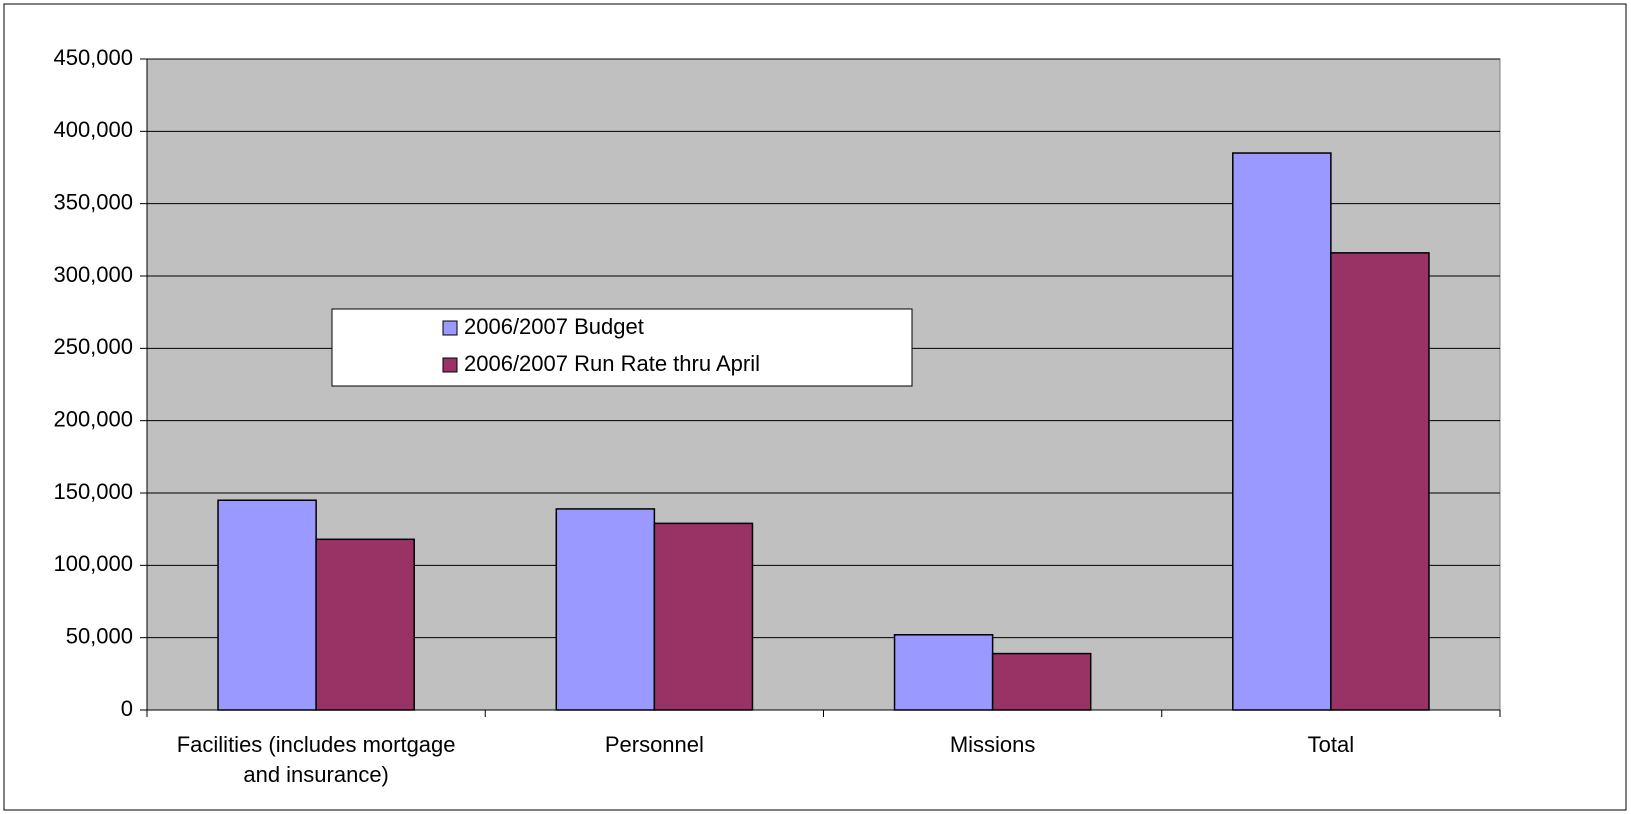 The image size is (1631, 814). I want to click on legend-box, so click(622, 347).